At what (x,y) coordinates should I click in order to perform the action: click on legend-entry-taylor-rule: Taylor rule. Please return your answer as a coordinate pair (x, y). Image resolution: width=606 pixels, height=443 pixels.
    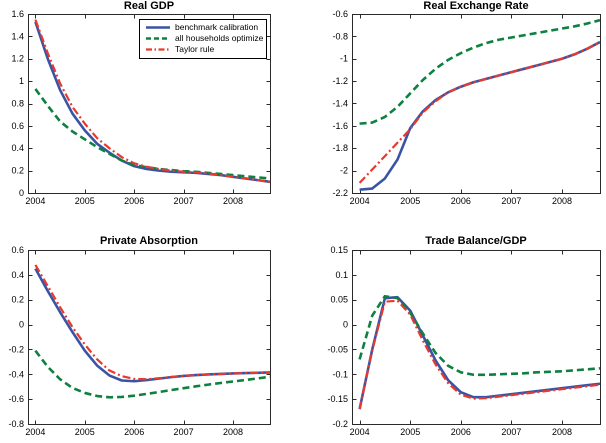
    Looking at the image, I should click on (203, 49).